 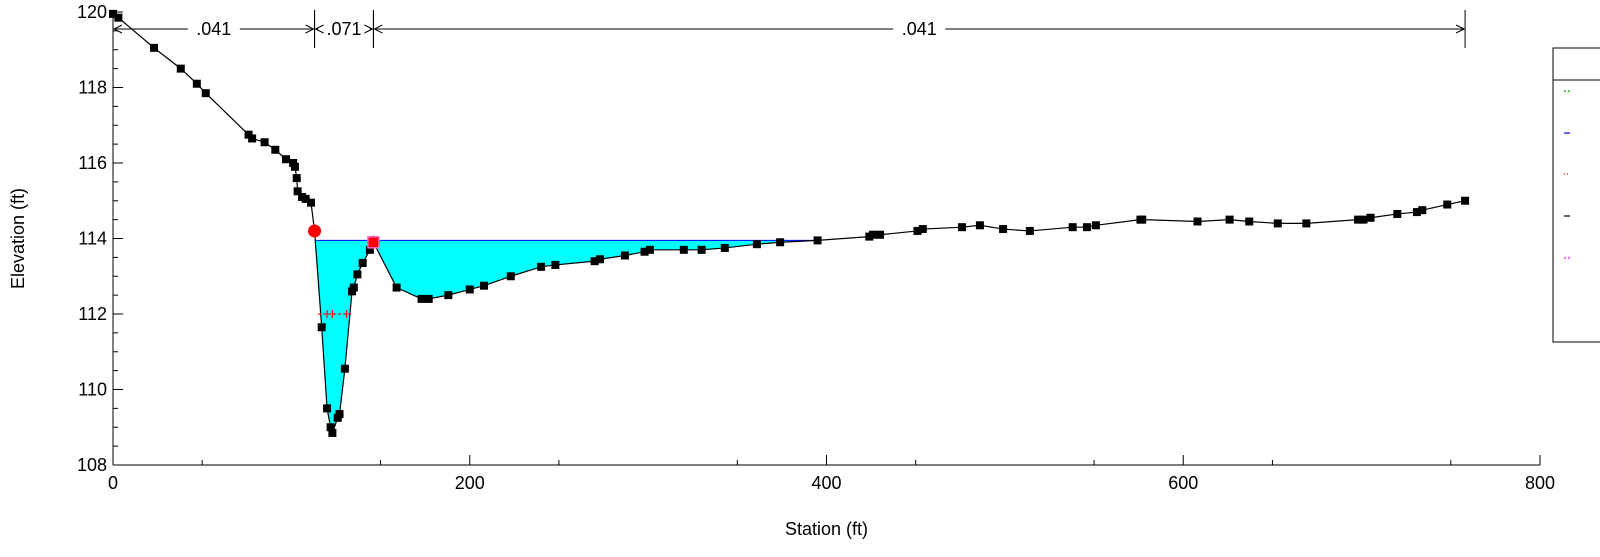 I want to click on x-tick-label: 600, so click(x=1183, y=483).